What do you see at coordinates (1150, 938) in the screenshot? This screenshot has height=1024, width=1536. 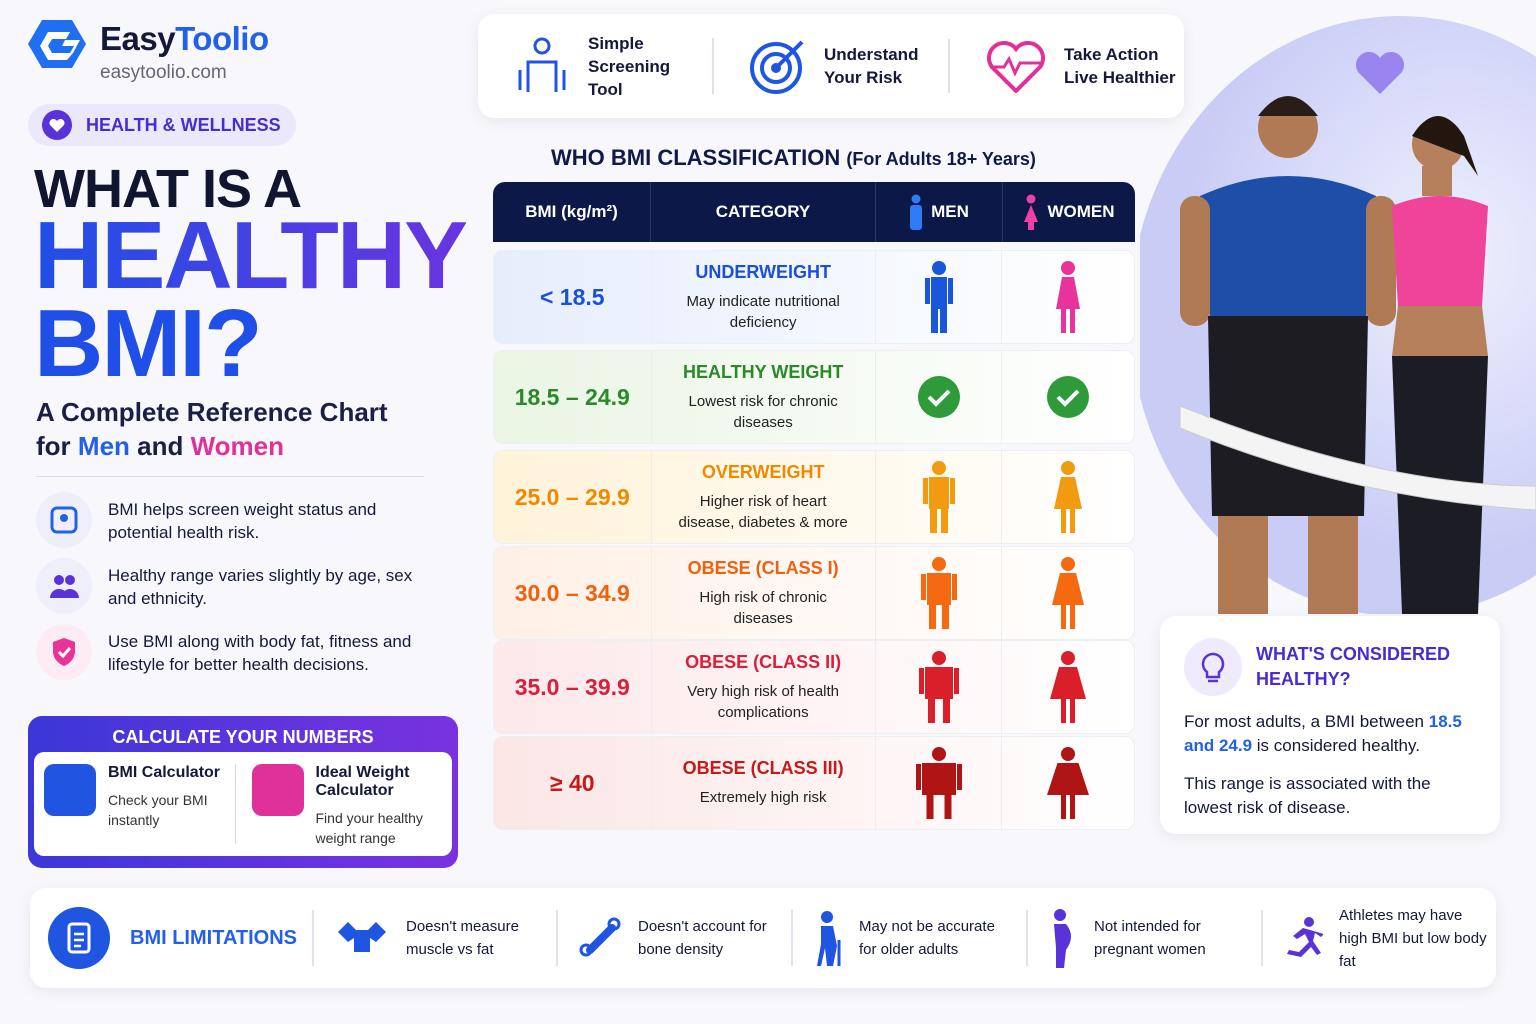 I see `limitation-text: Not intended for pregnant women` at bounding box center [1150, 938].